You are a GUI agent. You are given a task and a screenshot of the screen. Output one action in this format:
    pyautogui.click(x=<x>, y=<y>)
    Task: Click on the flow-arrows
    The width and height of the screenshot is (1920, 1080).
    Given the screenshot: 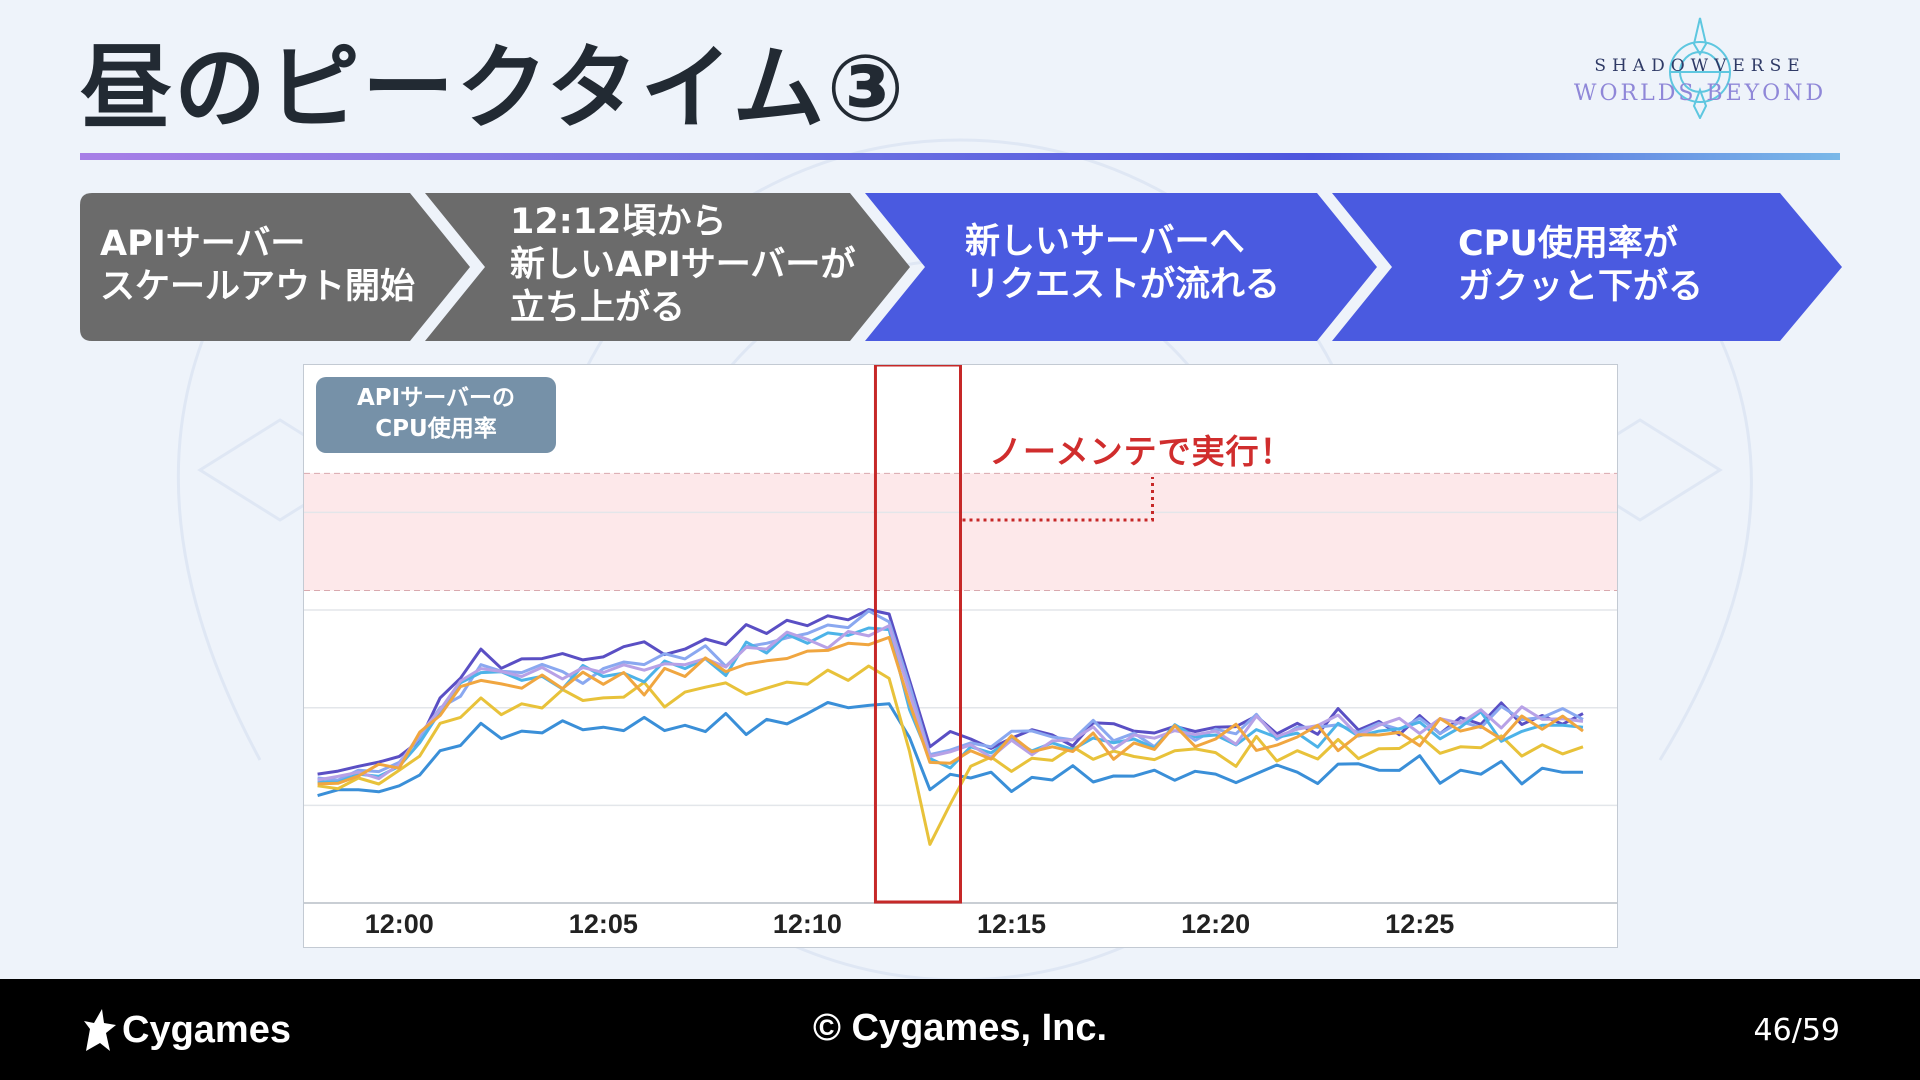 What is the action you would take?
    pyautogui.click(x=961, y=267)
    